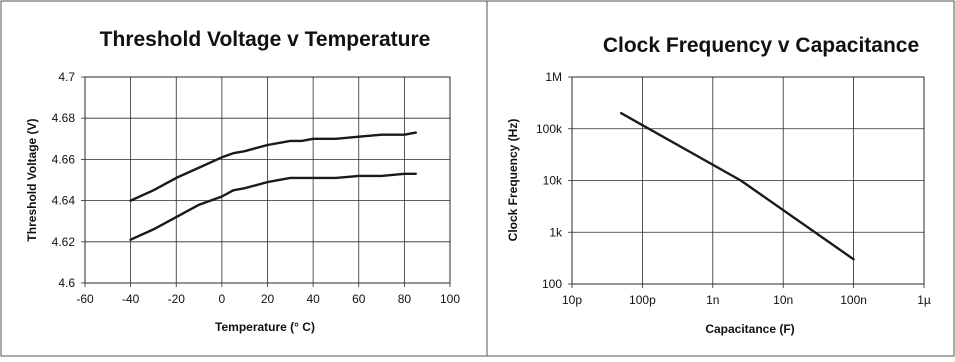 The height and width of the screenshot is (362, 955). Describe the element at coordinates (712, 300) in the screenshot. I see `chart-2-x-tick-label: 1n` at that location.